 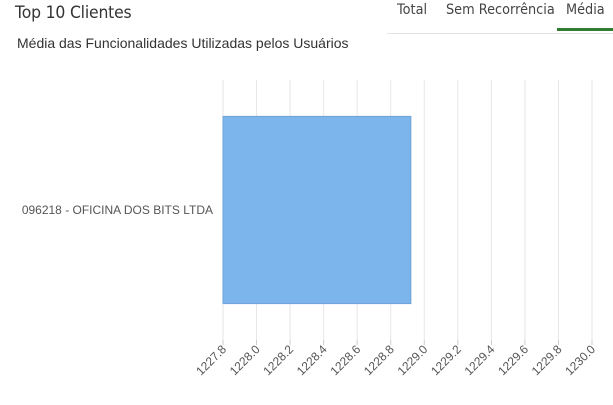 I want to click on tab-total: Total, so click(x=412, y=10).